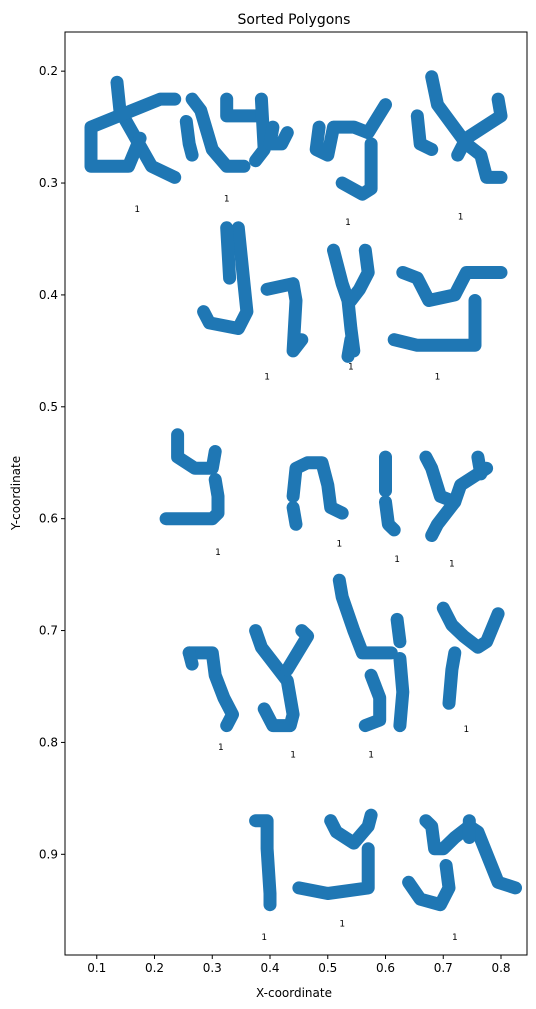 The width and height of the screenshot is (536, 1009). I want to click on y-tick-label-2: 0.3, so click(48, 183).